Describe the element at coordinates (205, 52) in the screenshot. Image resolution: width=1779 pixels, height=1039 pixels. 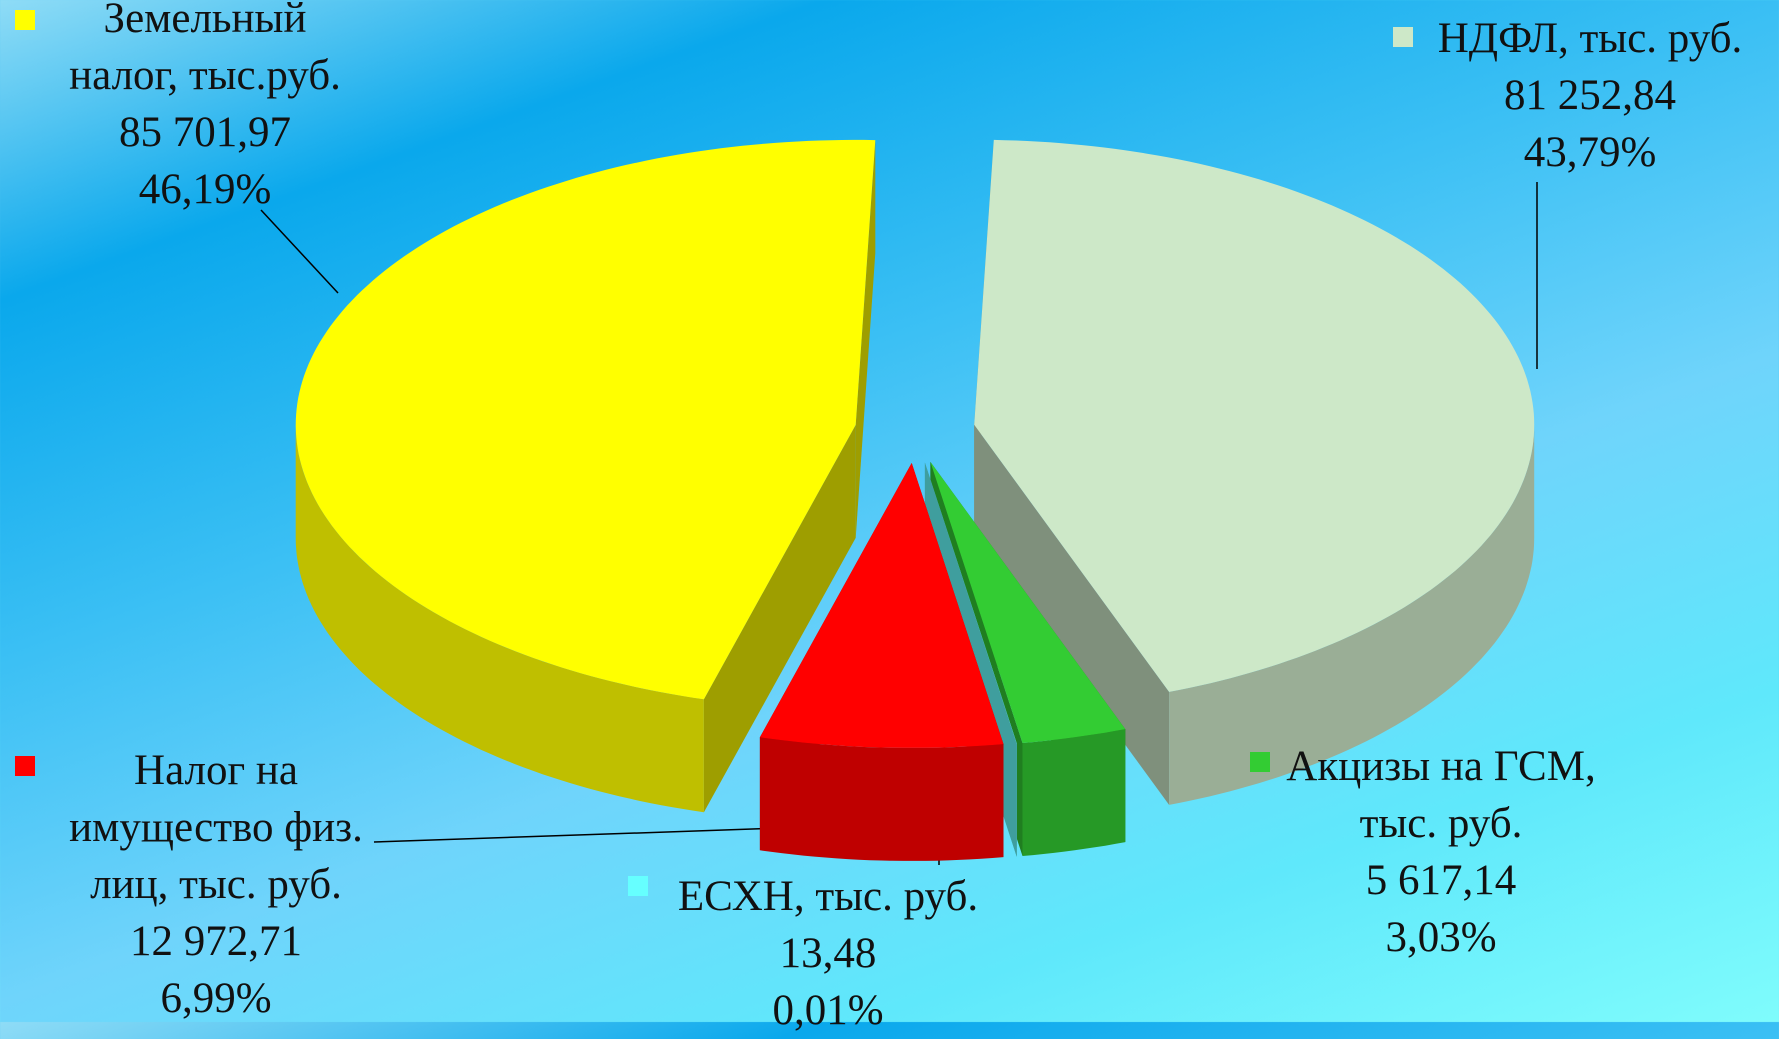
I see `category-label: Земельный налог, тыс.руб.` at that location.